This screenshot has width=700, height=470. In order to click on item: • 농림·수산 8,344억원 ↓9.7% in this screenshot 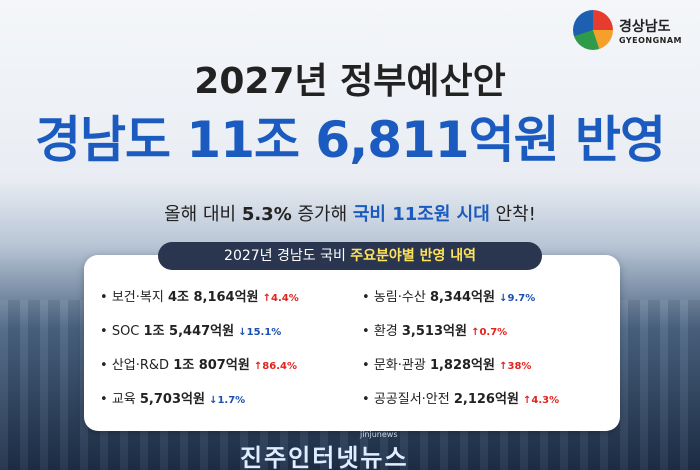, I will do `click(460, 303)`.